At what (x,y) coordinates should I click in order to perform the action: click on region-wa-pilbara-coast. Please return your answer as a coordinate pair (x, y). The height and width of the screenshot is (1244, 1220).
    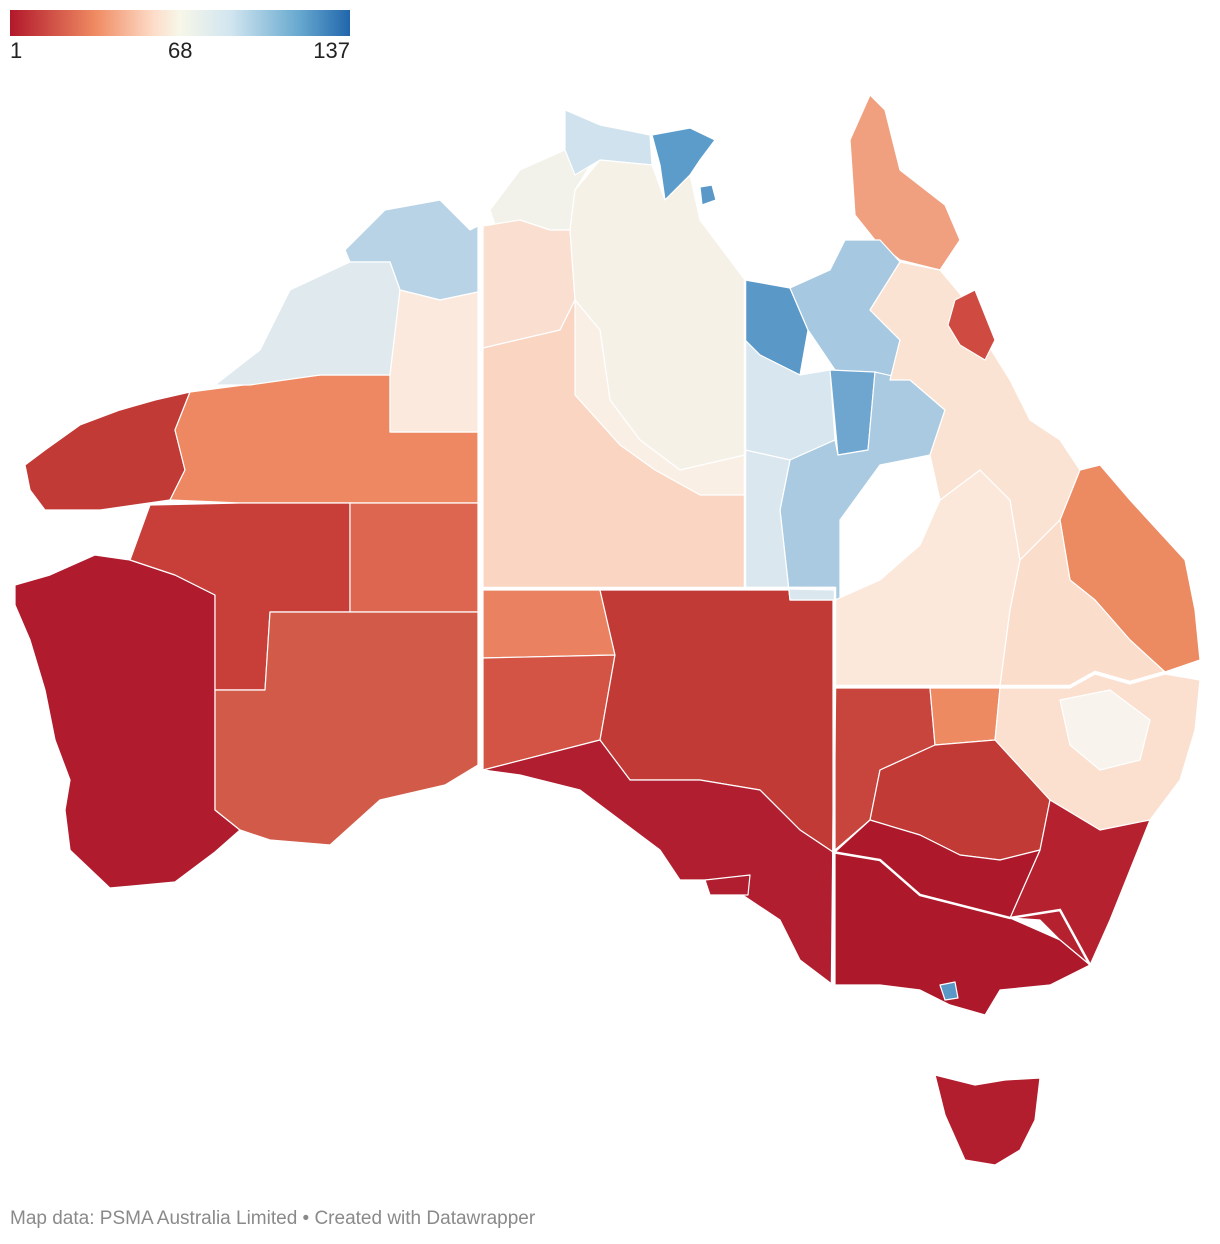
    Looking at the image, I should click on (107, 451).